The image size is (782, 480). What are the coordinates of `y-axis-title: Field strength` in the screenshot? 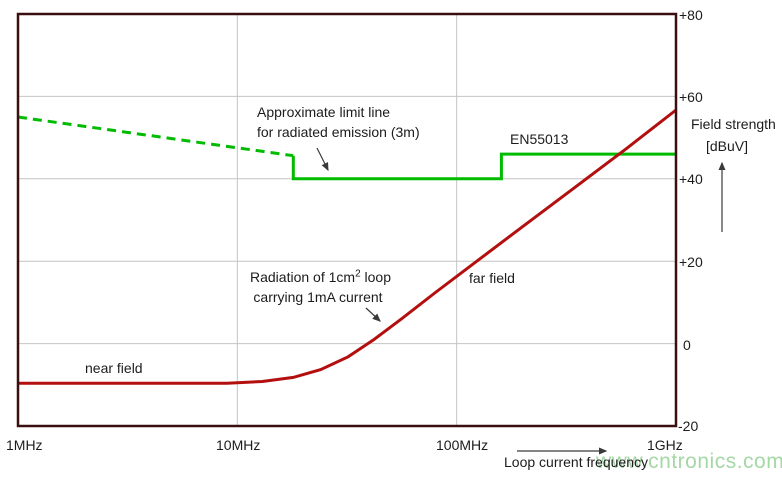 It's located at (733, 124).